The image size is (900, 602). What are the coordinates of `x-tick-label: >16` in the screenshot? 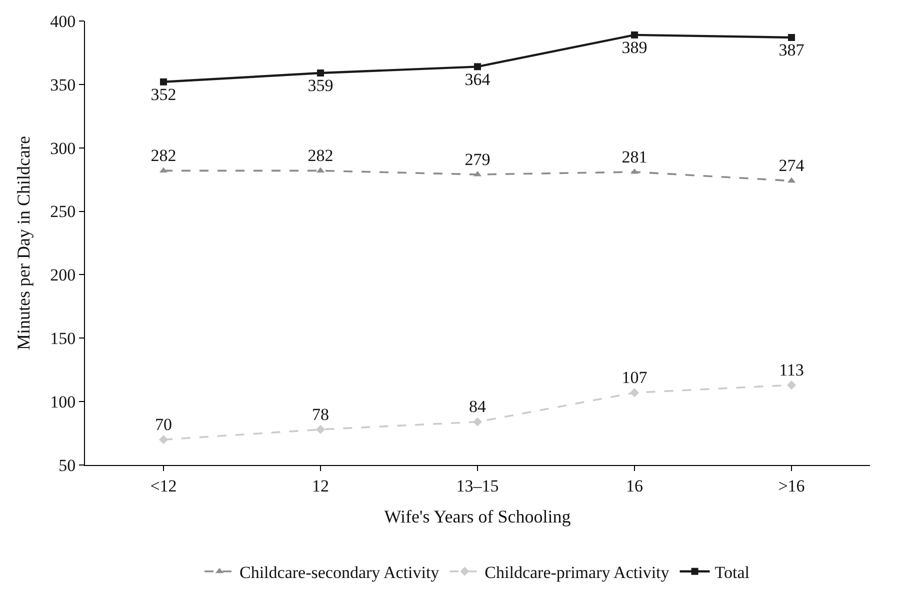 It's located at (791, 486).